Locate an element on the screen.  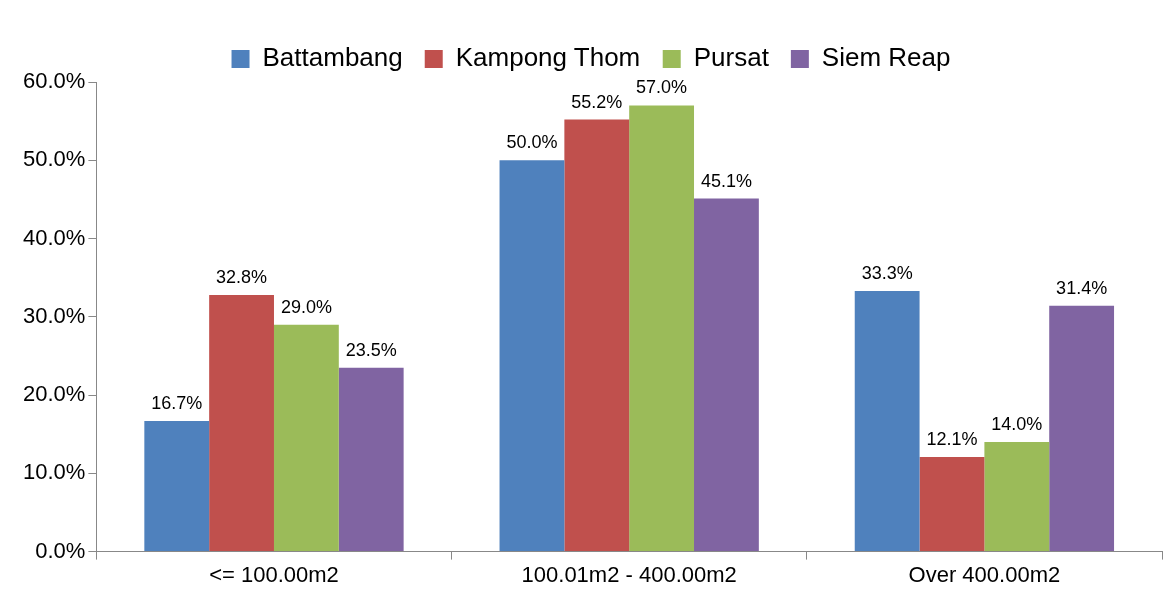
data-label: 57.0% is located at coordinates (662, 87).